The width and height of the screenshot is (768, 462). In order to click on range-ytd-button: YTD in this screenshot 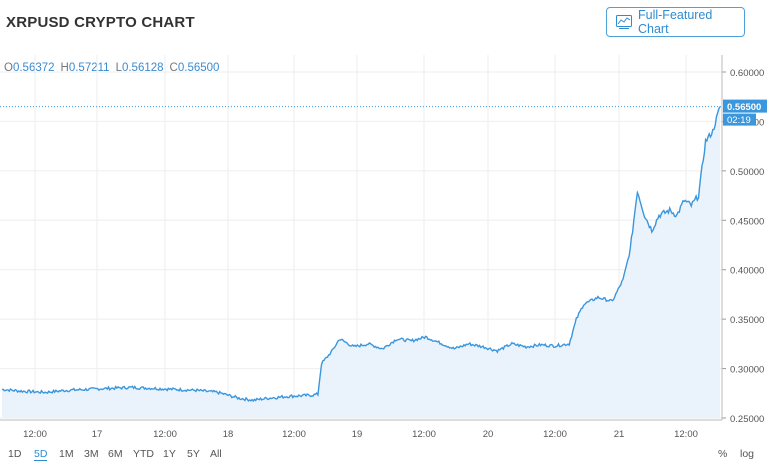, I will do `click(143, 454)`.